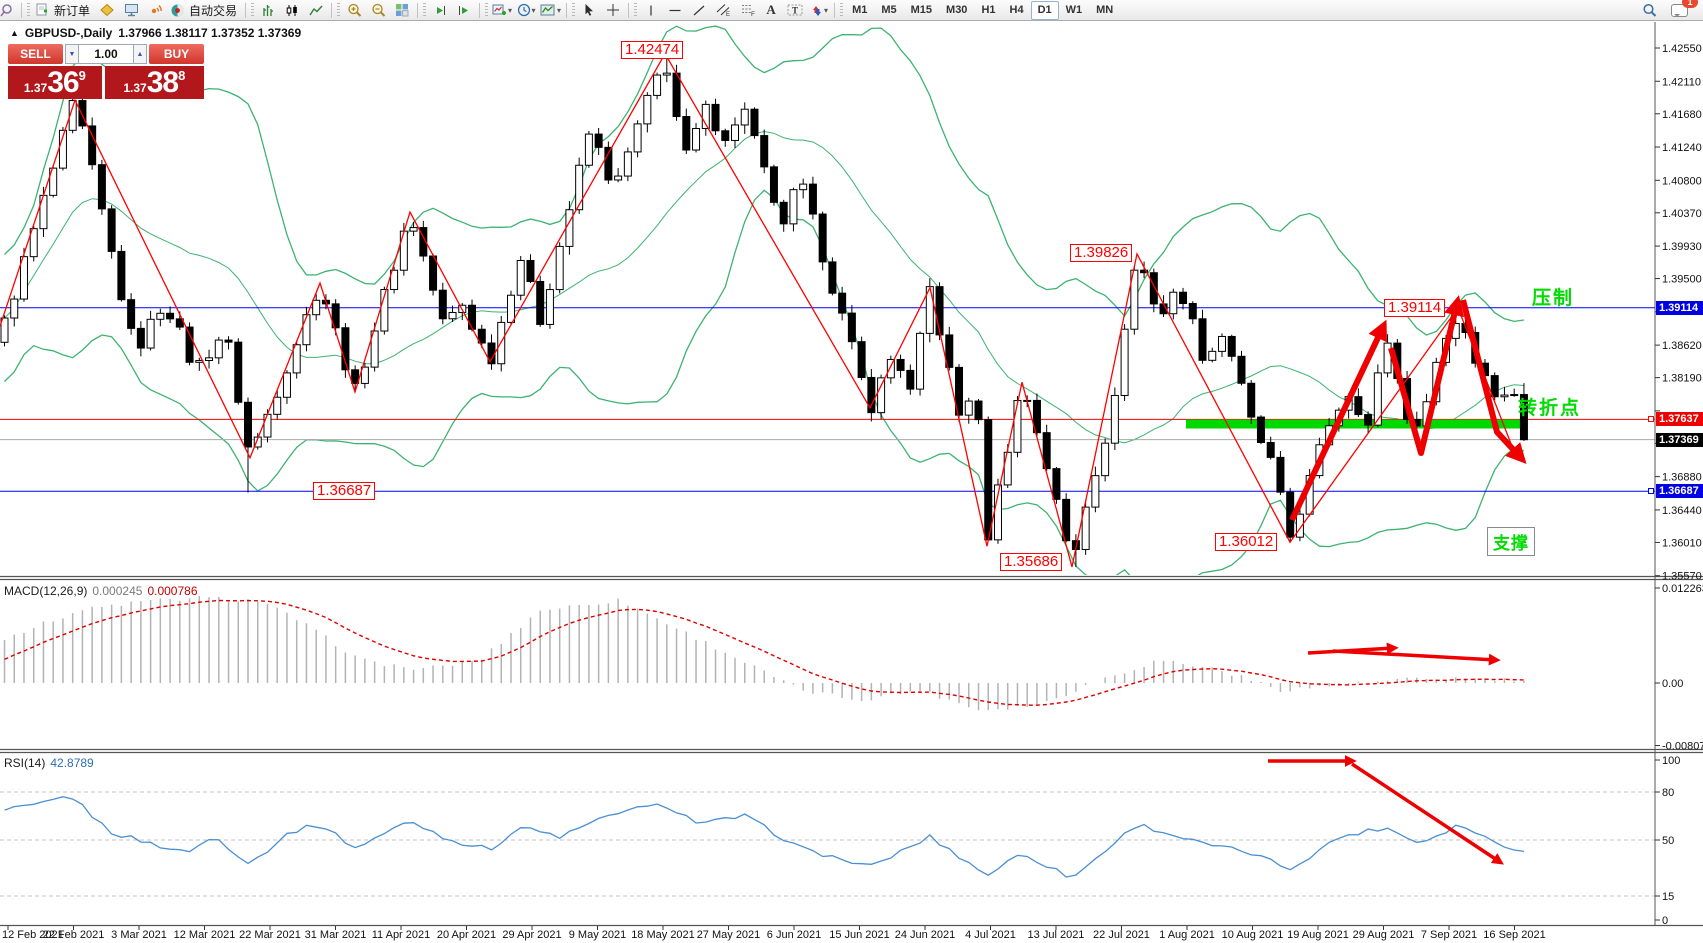  Describe the element at coordinates (140, 54) in the screenshot. I see `volume-increase-button: ▲` at that location.